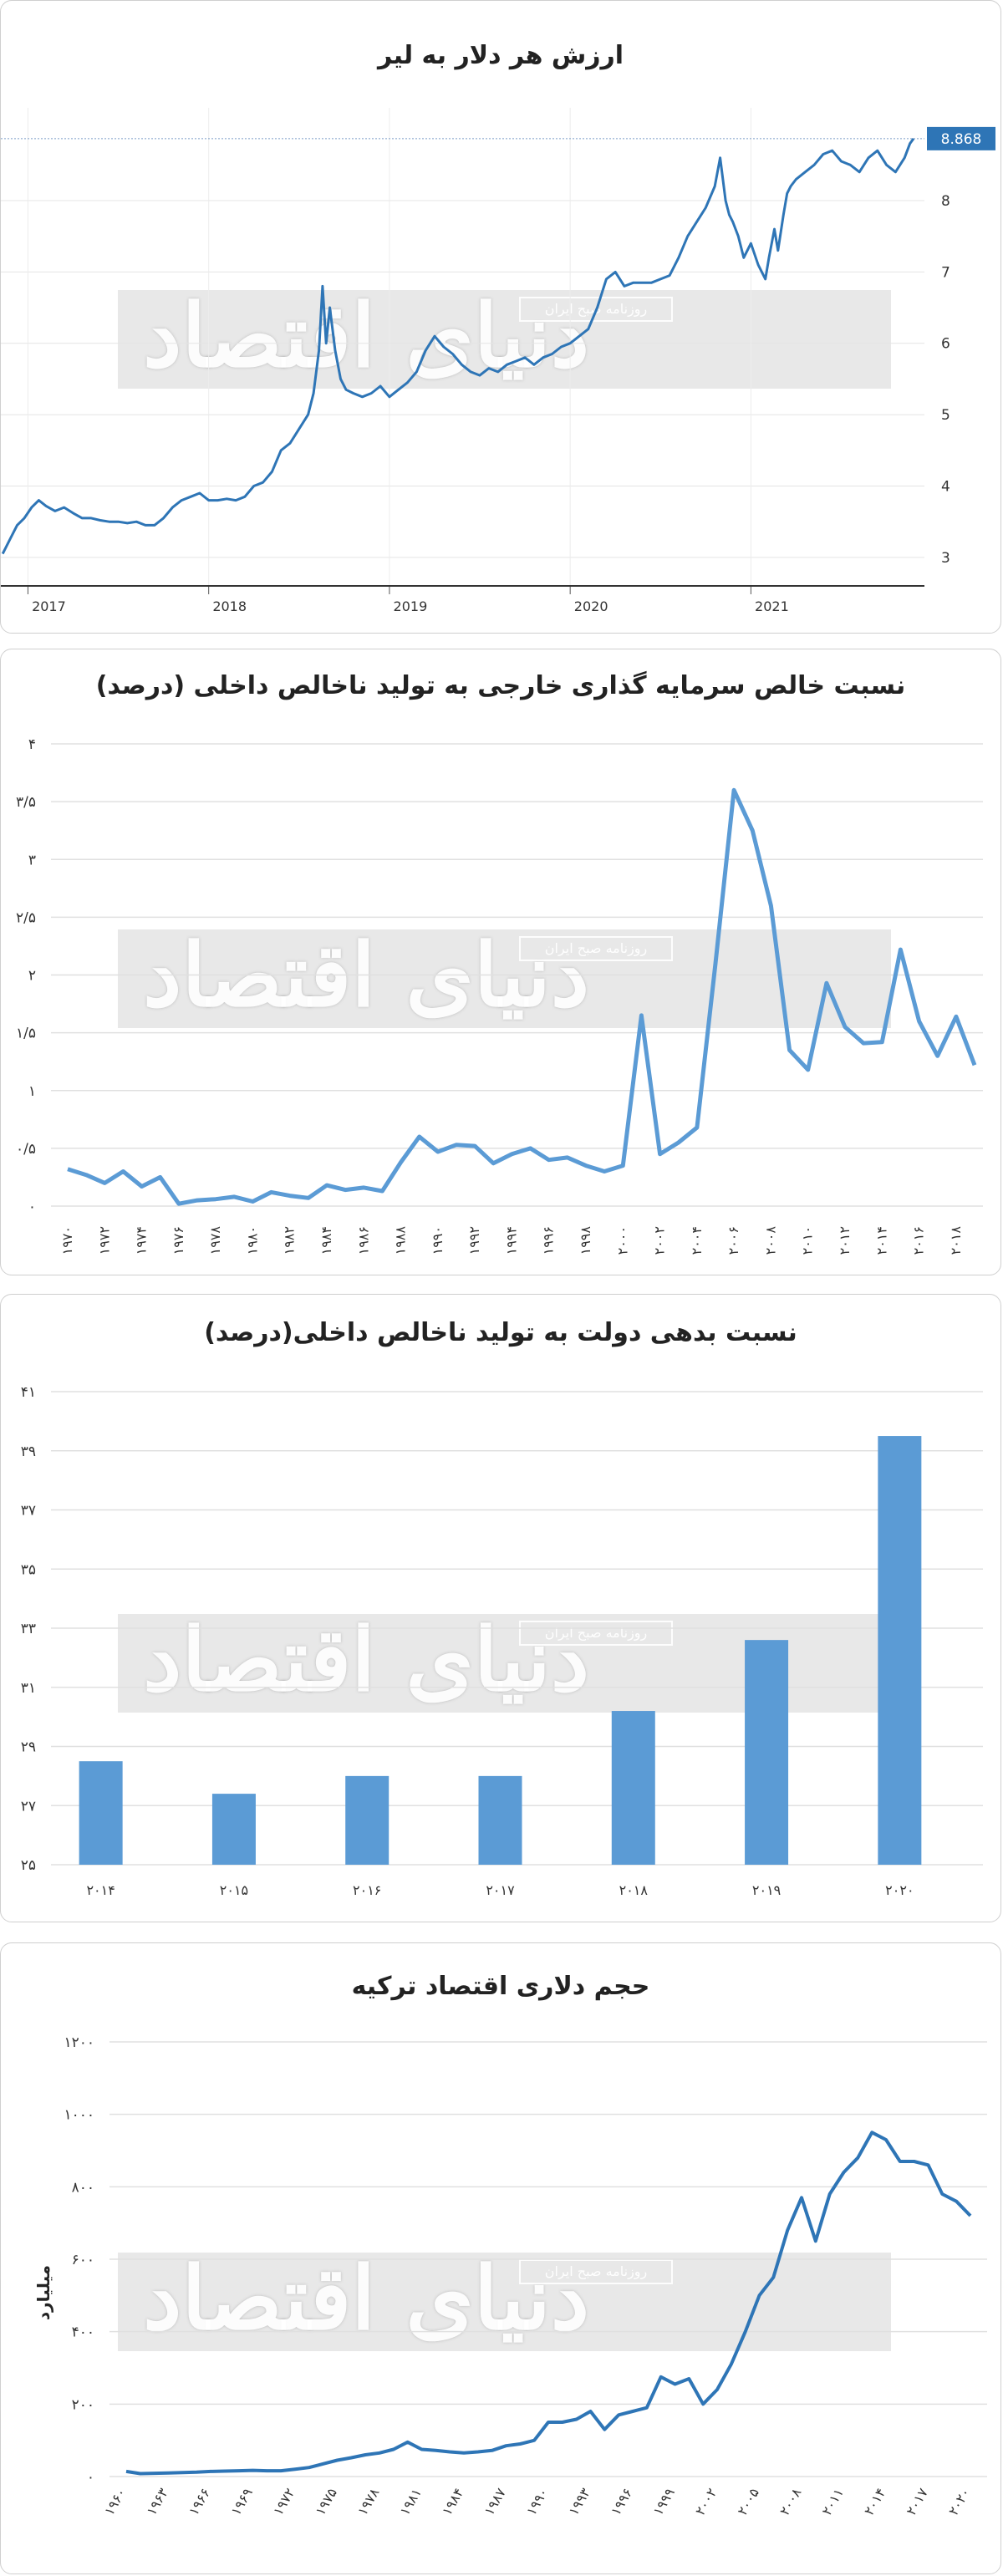  What do you see at coordinates (945, 486) in the screenshot?
I see `y-tick-label: 4` at bounding box center [945, 486].